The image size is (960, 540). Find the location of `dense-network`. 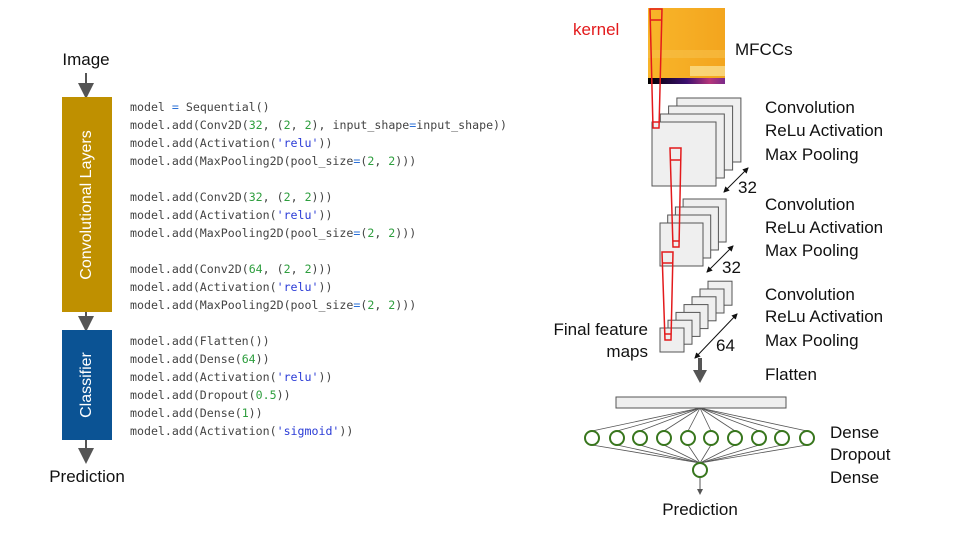

dense-network is located at coordinates (699, 442).